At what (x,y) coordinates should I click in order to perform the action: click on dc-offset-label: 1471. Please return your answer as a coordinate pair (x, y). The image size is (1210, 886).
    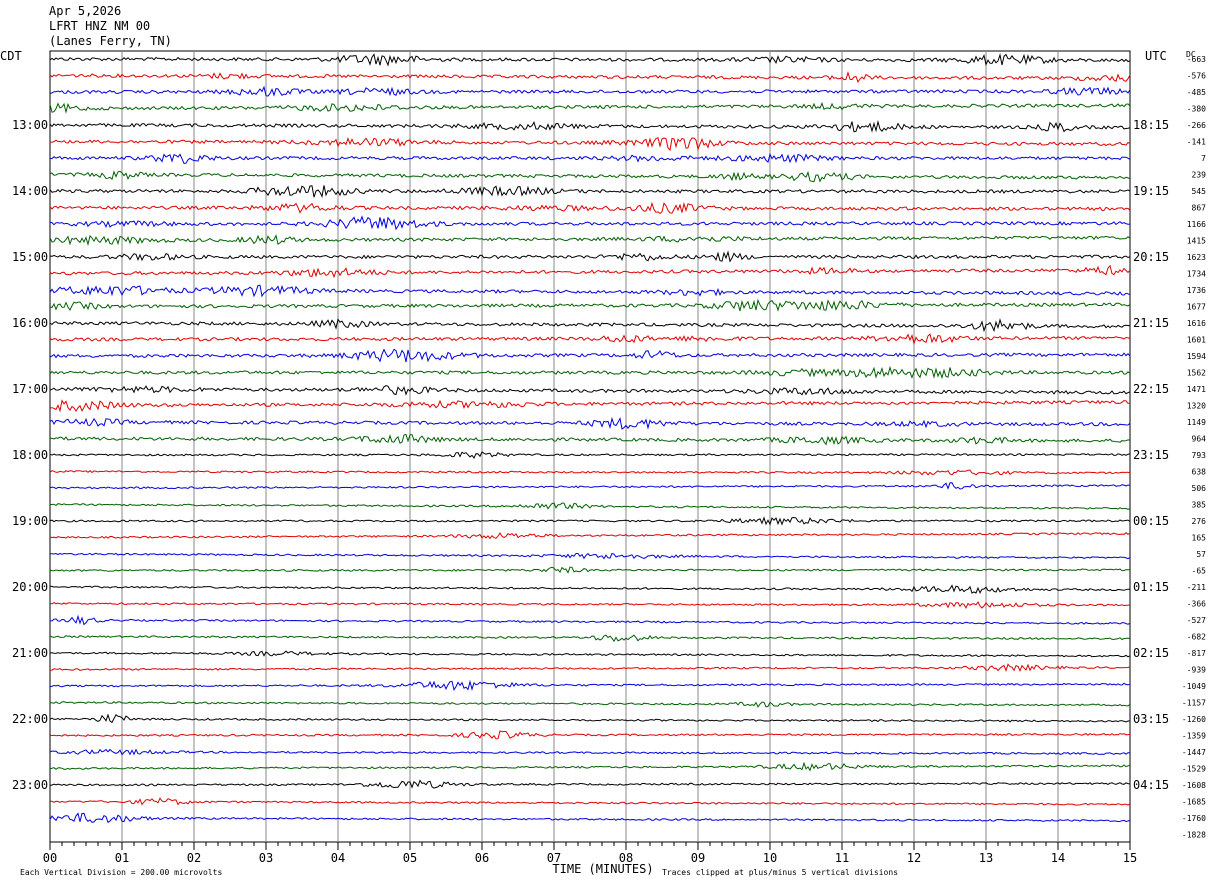
    Looking at the image, I should click on (1196, 389).